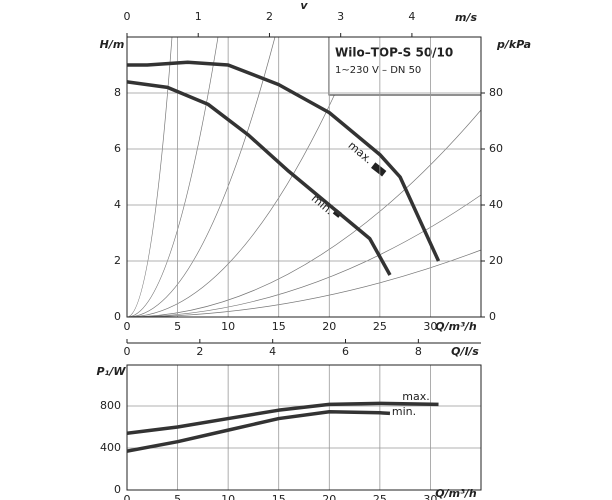  What do you see at coordinates (110, 447) in the screenshot?
I see `y-tick-label: 400` at bounding box center [110, 447].